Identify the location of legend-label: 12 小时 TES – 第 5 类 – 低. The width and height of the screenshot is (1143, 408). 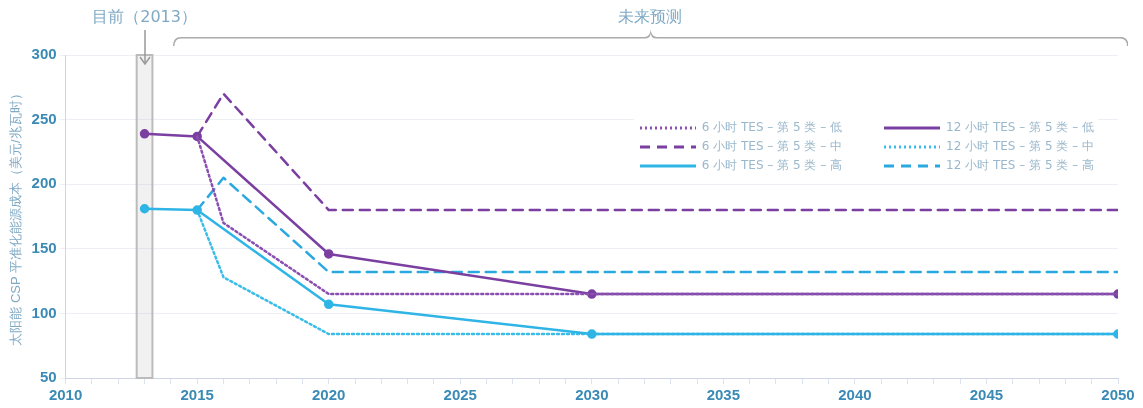
(1020, 127).